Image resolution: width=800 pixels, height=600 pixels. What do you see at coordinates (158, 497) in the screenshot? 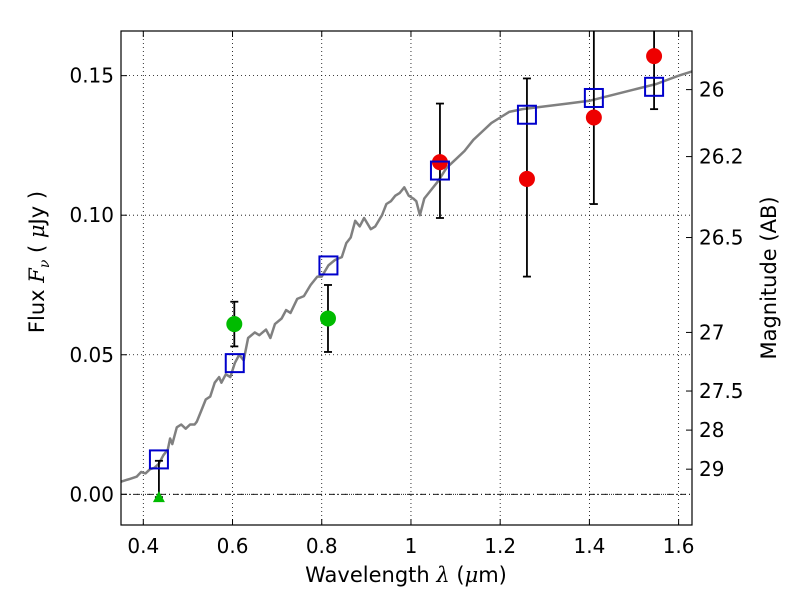
I see `green-triangle-point` at bounding box center [158, 497].